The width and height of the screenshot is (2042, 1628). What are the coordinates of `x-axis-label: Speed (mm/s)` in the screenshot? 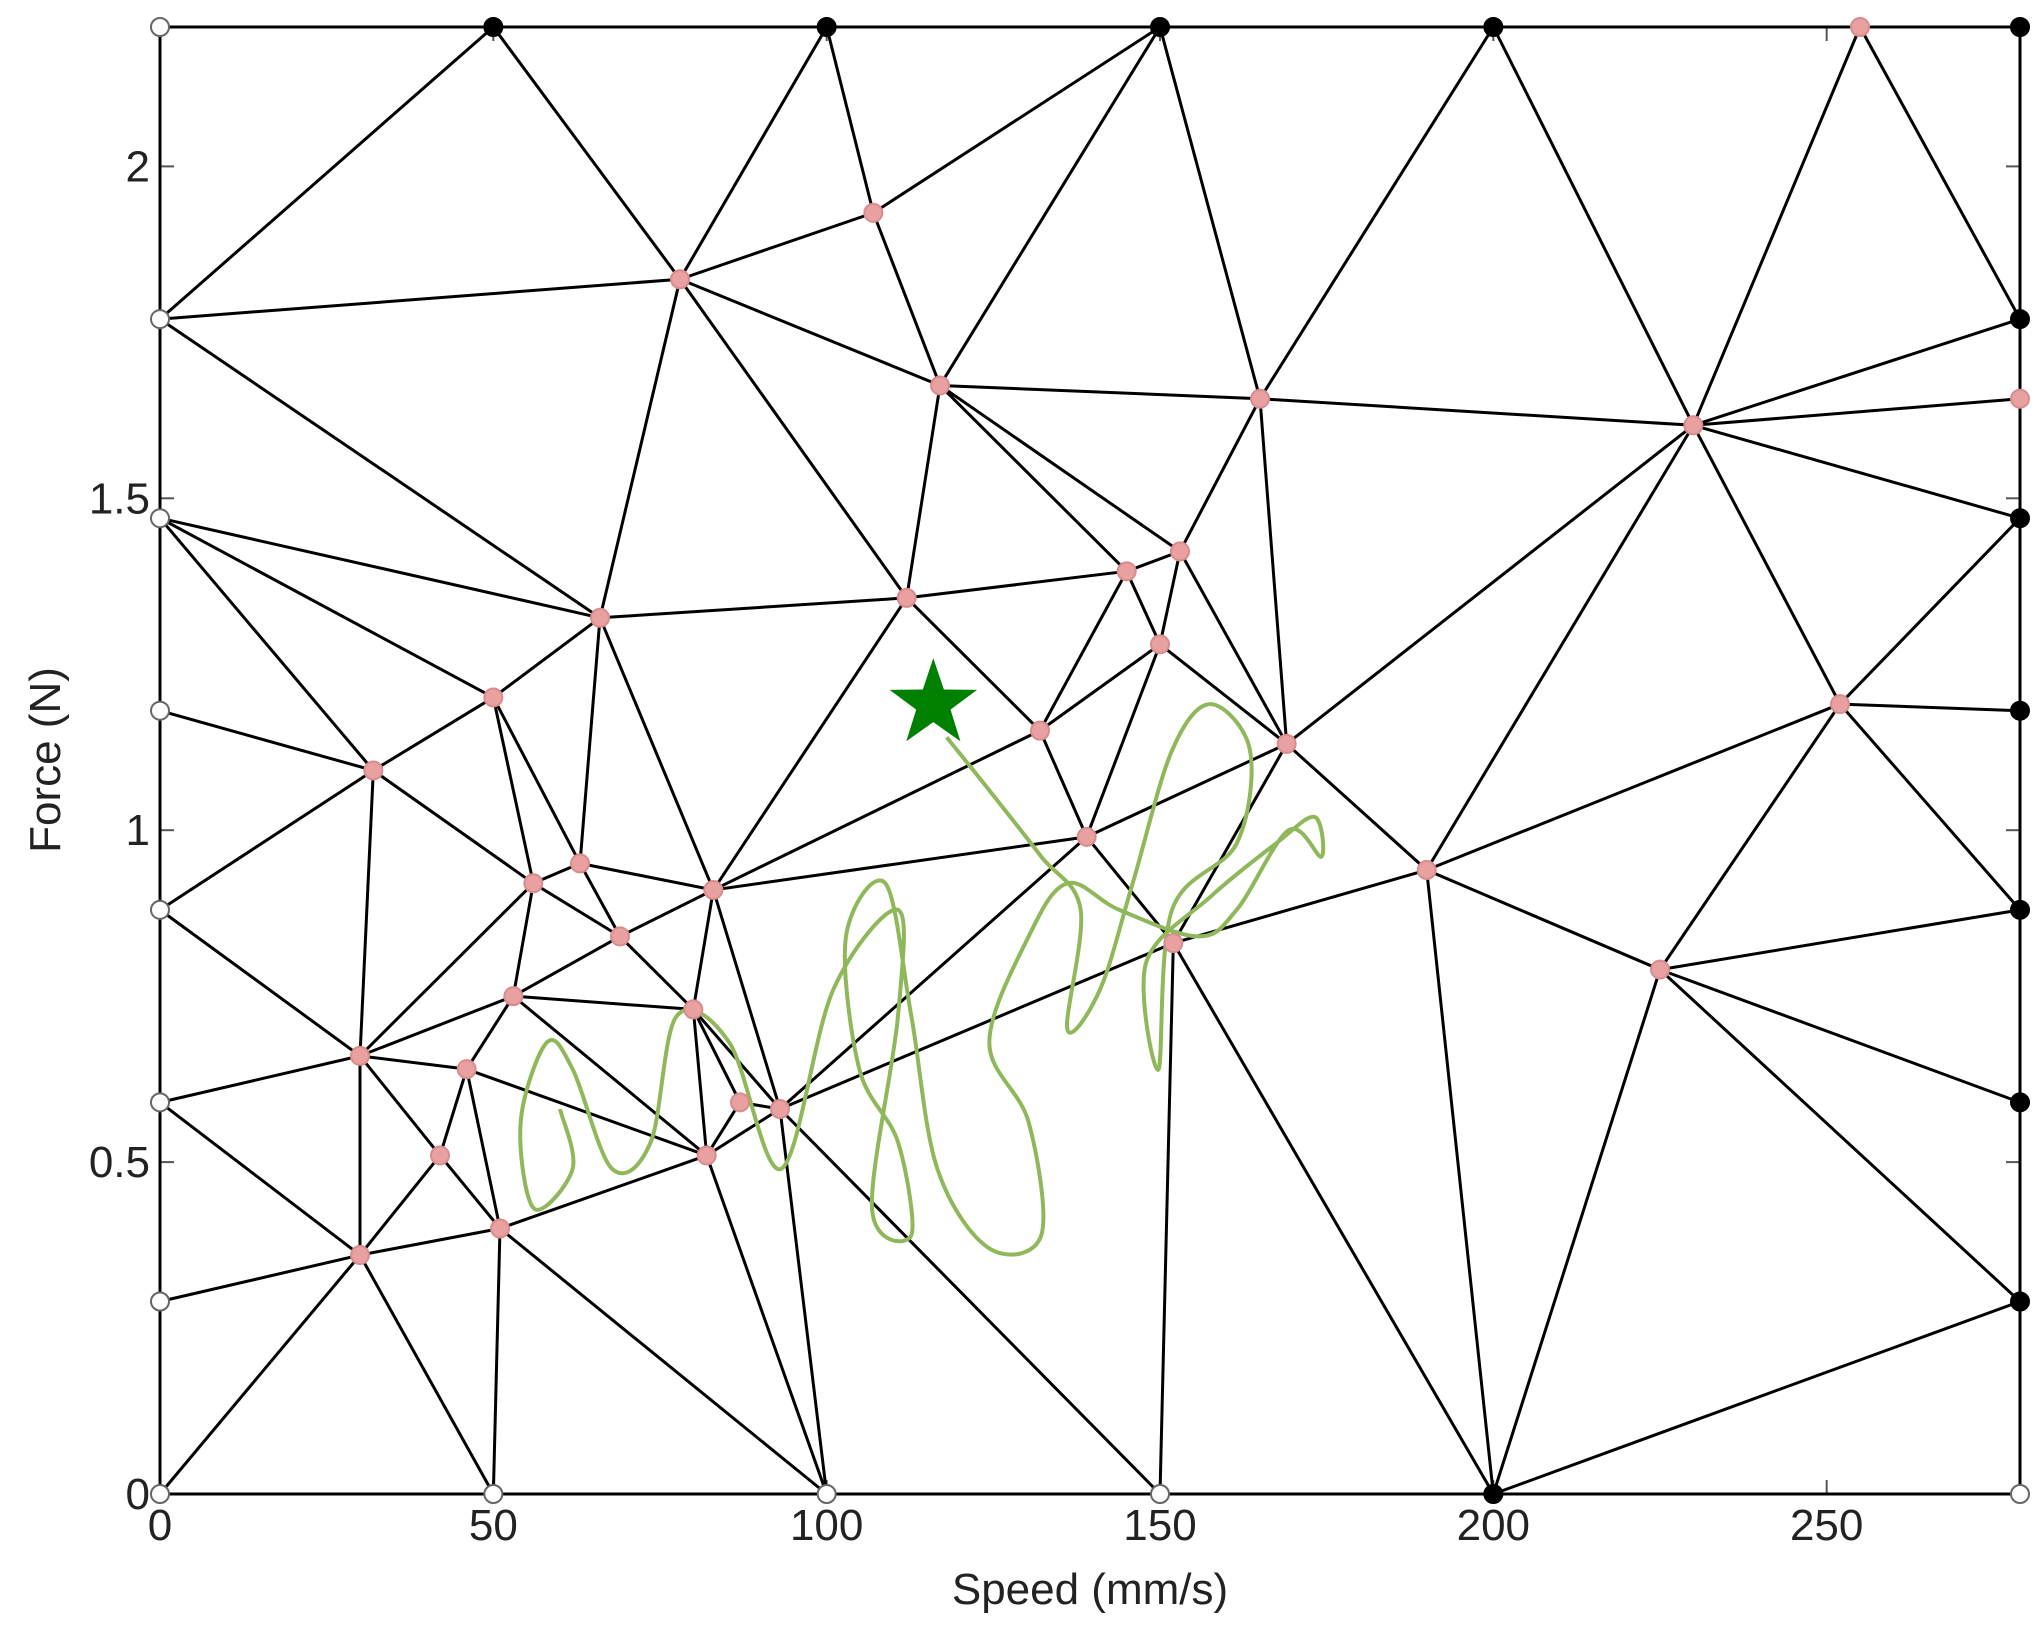 It's located at (1090, 1589).